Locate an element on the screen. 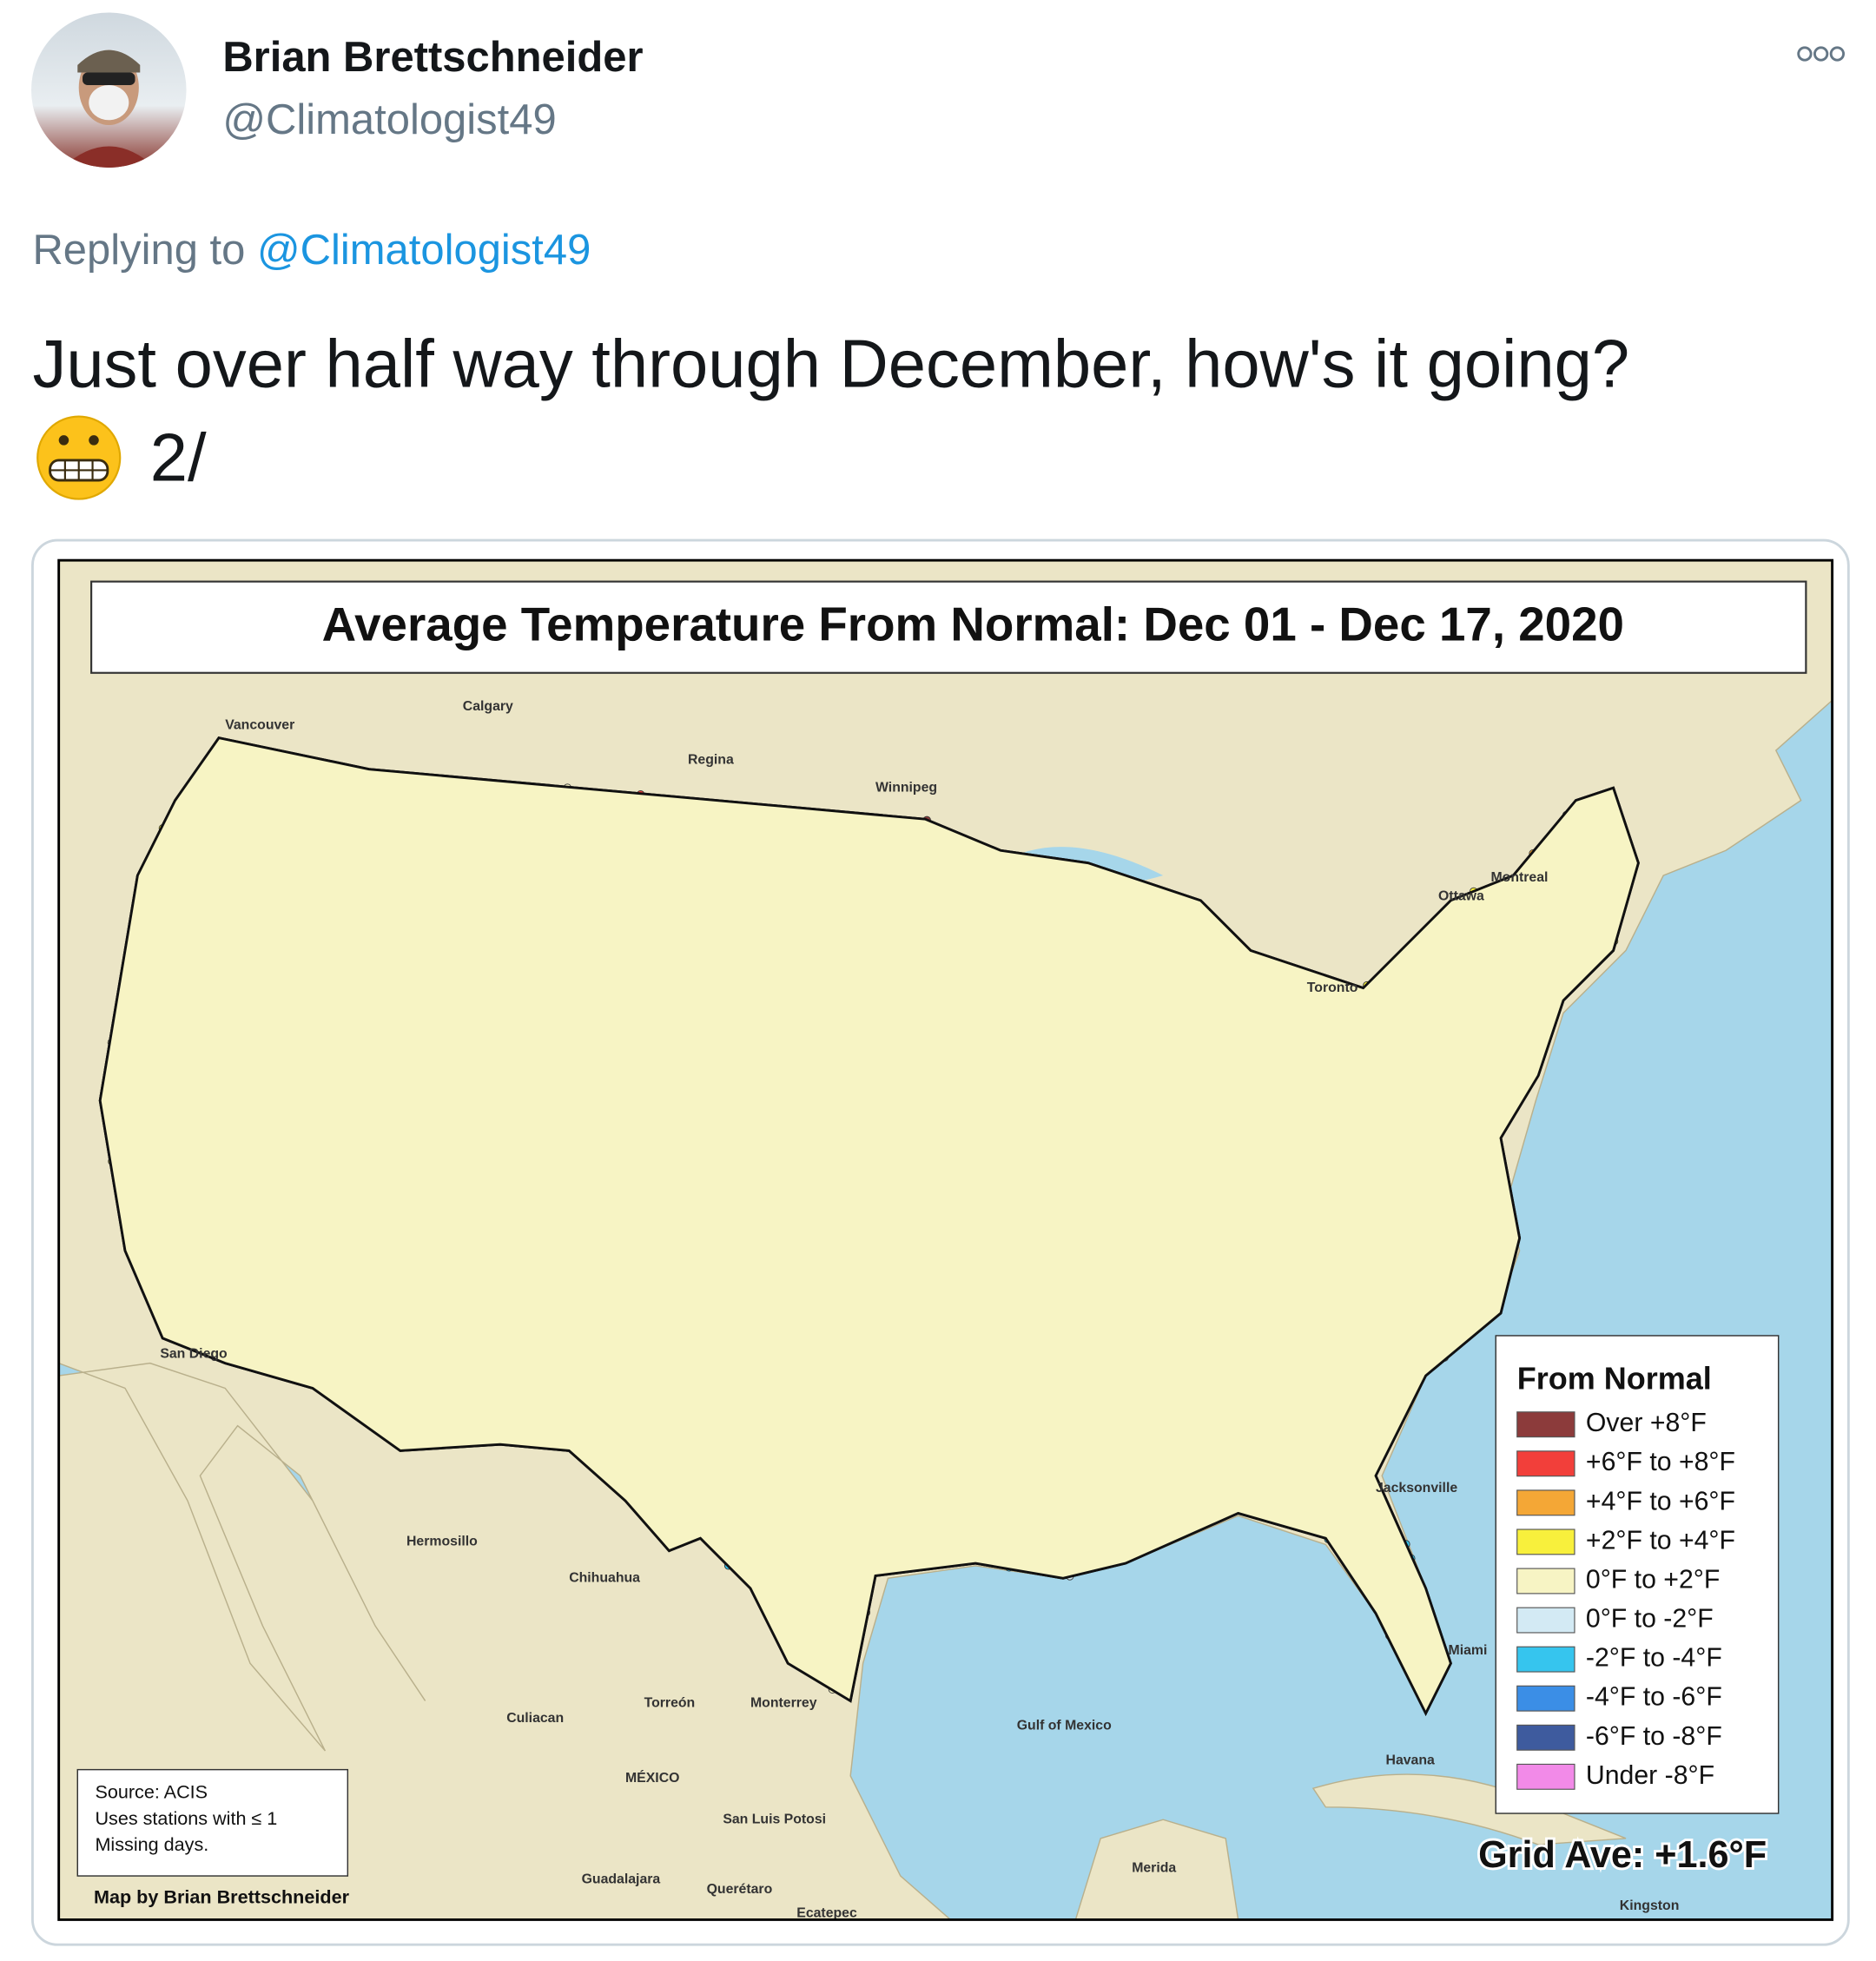 The image size is (1876, 1961). place-label: Querétaro is located at coordinates (740, 1890).